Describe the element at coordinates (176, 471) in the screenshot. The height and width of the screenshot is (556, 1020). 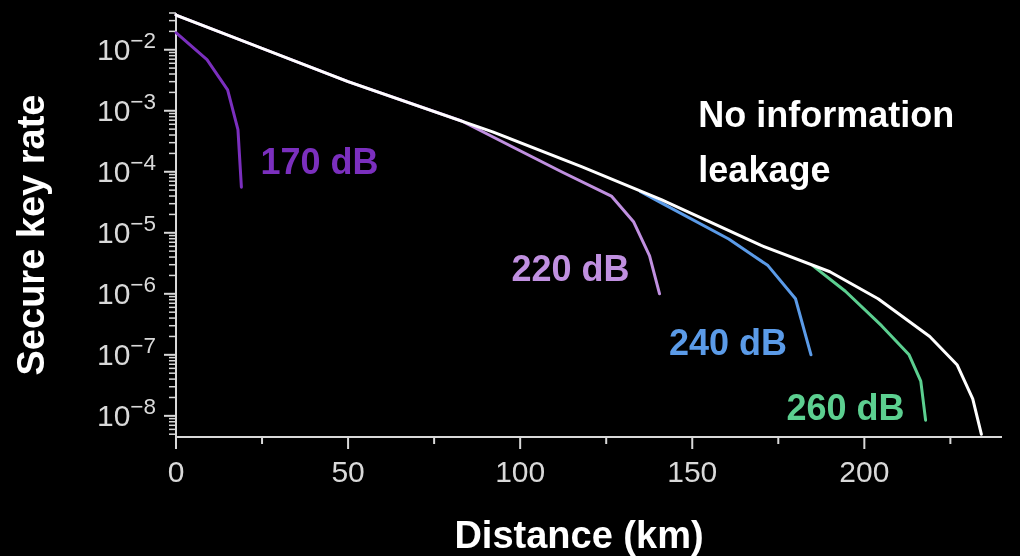
I see `x-tick-label: 0` at that location.